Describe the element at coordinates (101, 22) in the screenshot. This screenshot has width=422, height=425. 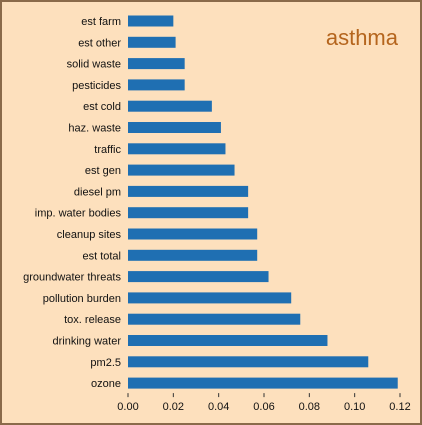
I see `y-tick-label: est farm` at that location.